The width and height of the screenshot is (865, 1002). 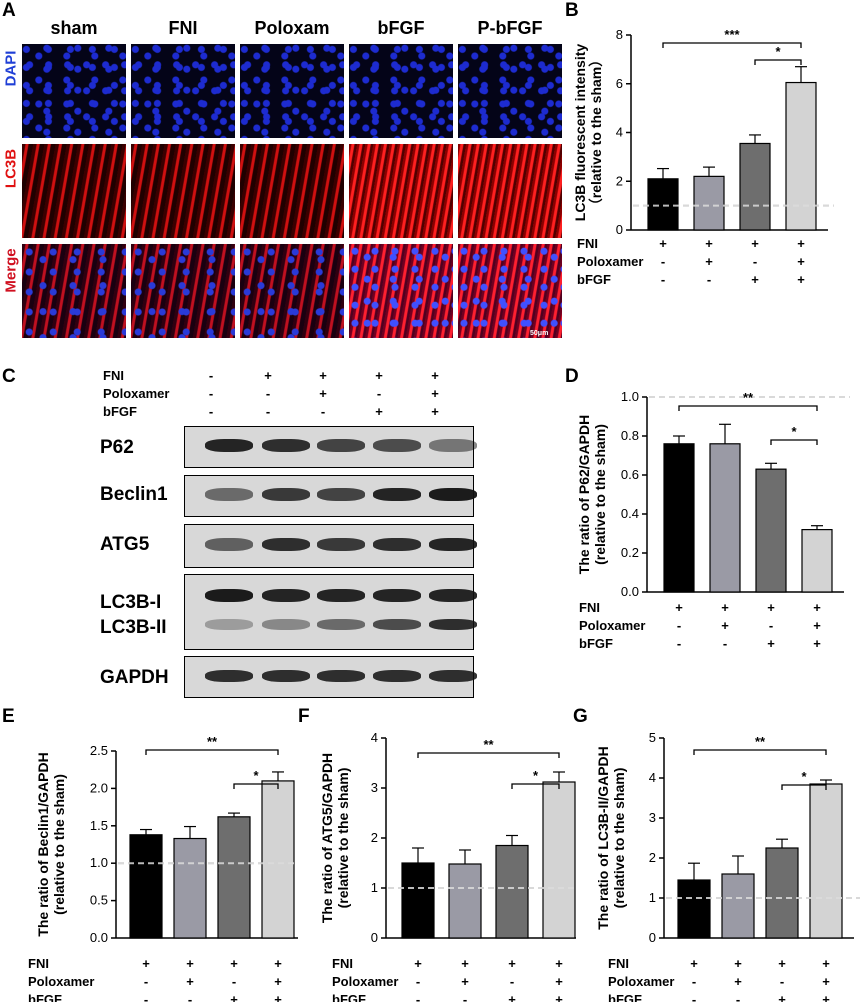 What do you see at coordinates (630, 435) in the screenshot?
I see `y-tick-label: 0.8` at bounding box center [630, 435].